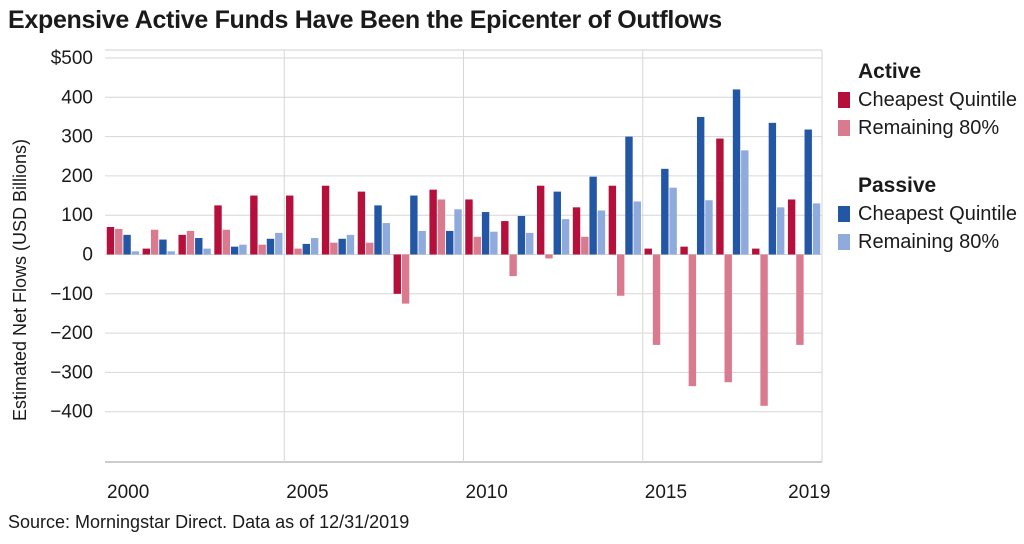 This screenshot has height=544, width=1024. What do you see at coordinates (270, 246) in the screenshot?
I see `bar-passive-cheapest-2004` at bounding box center [270, 246].